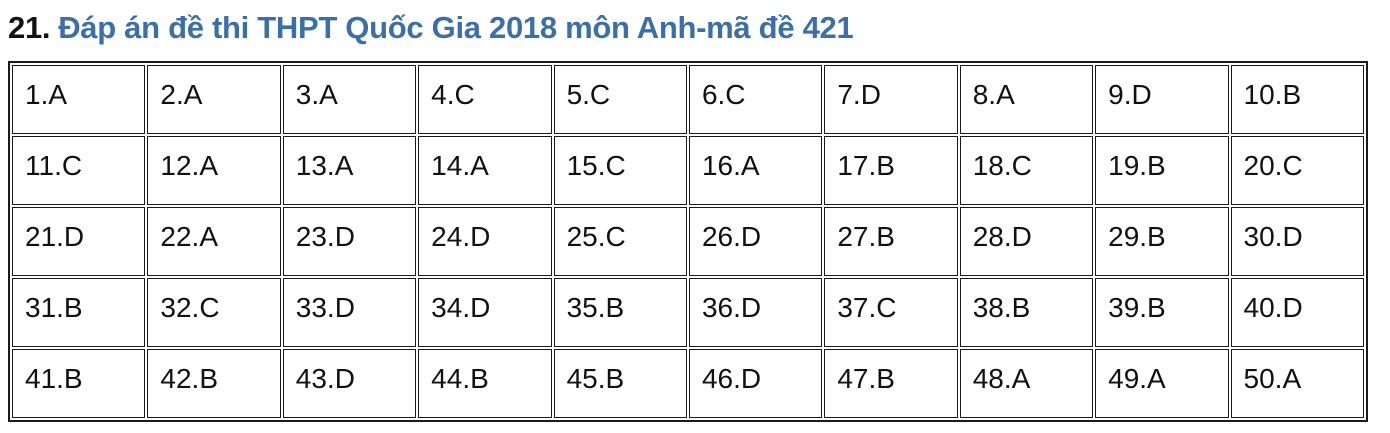  What do you see at coordinates (1162, 383) in the screenshot?
I see `answer-cell: 49.A` at bounding box center [1162, 383].